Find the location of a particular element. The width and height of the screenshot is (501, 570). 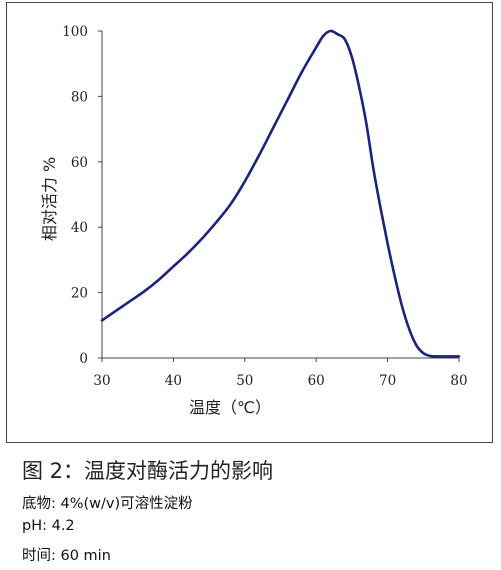

y-tick-label: 100 is located at coordinates (75, 32).